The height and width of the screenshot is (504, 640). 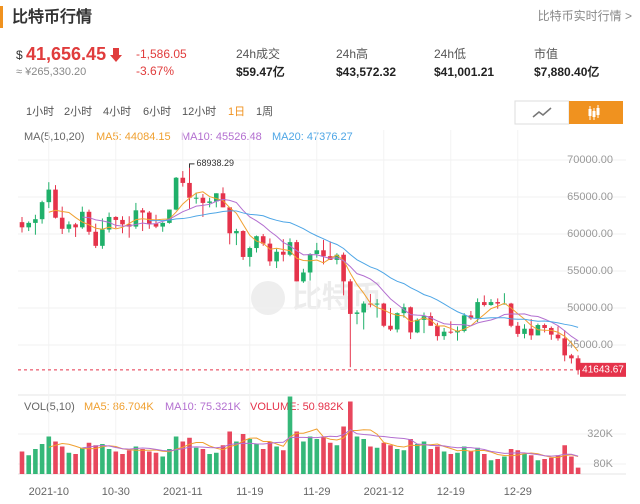 What do you see at coordinates (199, 111) in the screenshot?
I see `tab: 12小时` at bounding box center [199, 111].